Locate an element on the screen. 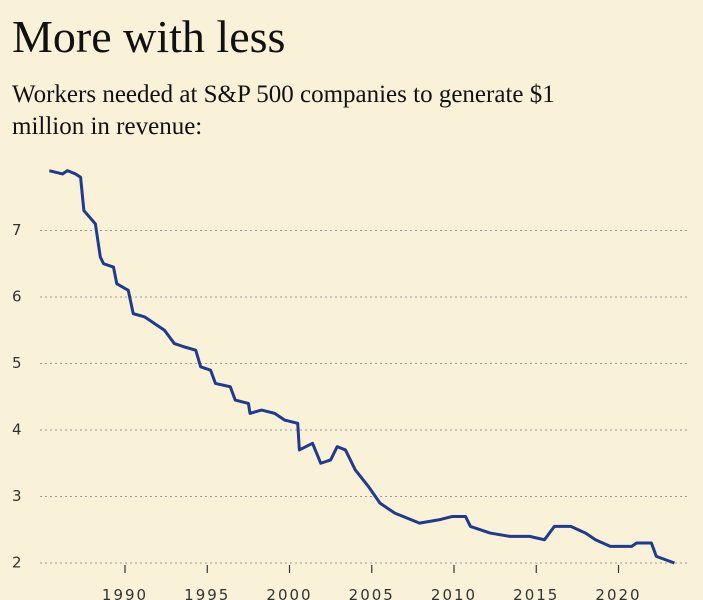 This screenshot has height=600, width=703. y-tick-label: 3 is located at coordinates (17, 496).